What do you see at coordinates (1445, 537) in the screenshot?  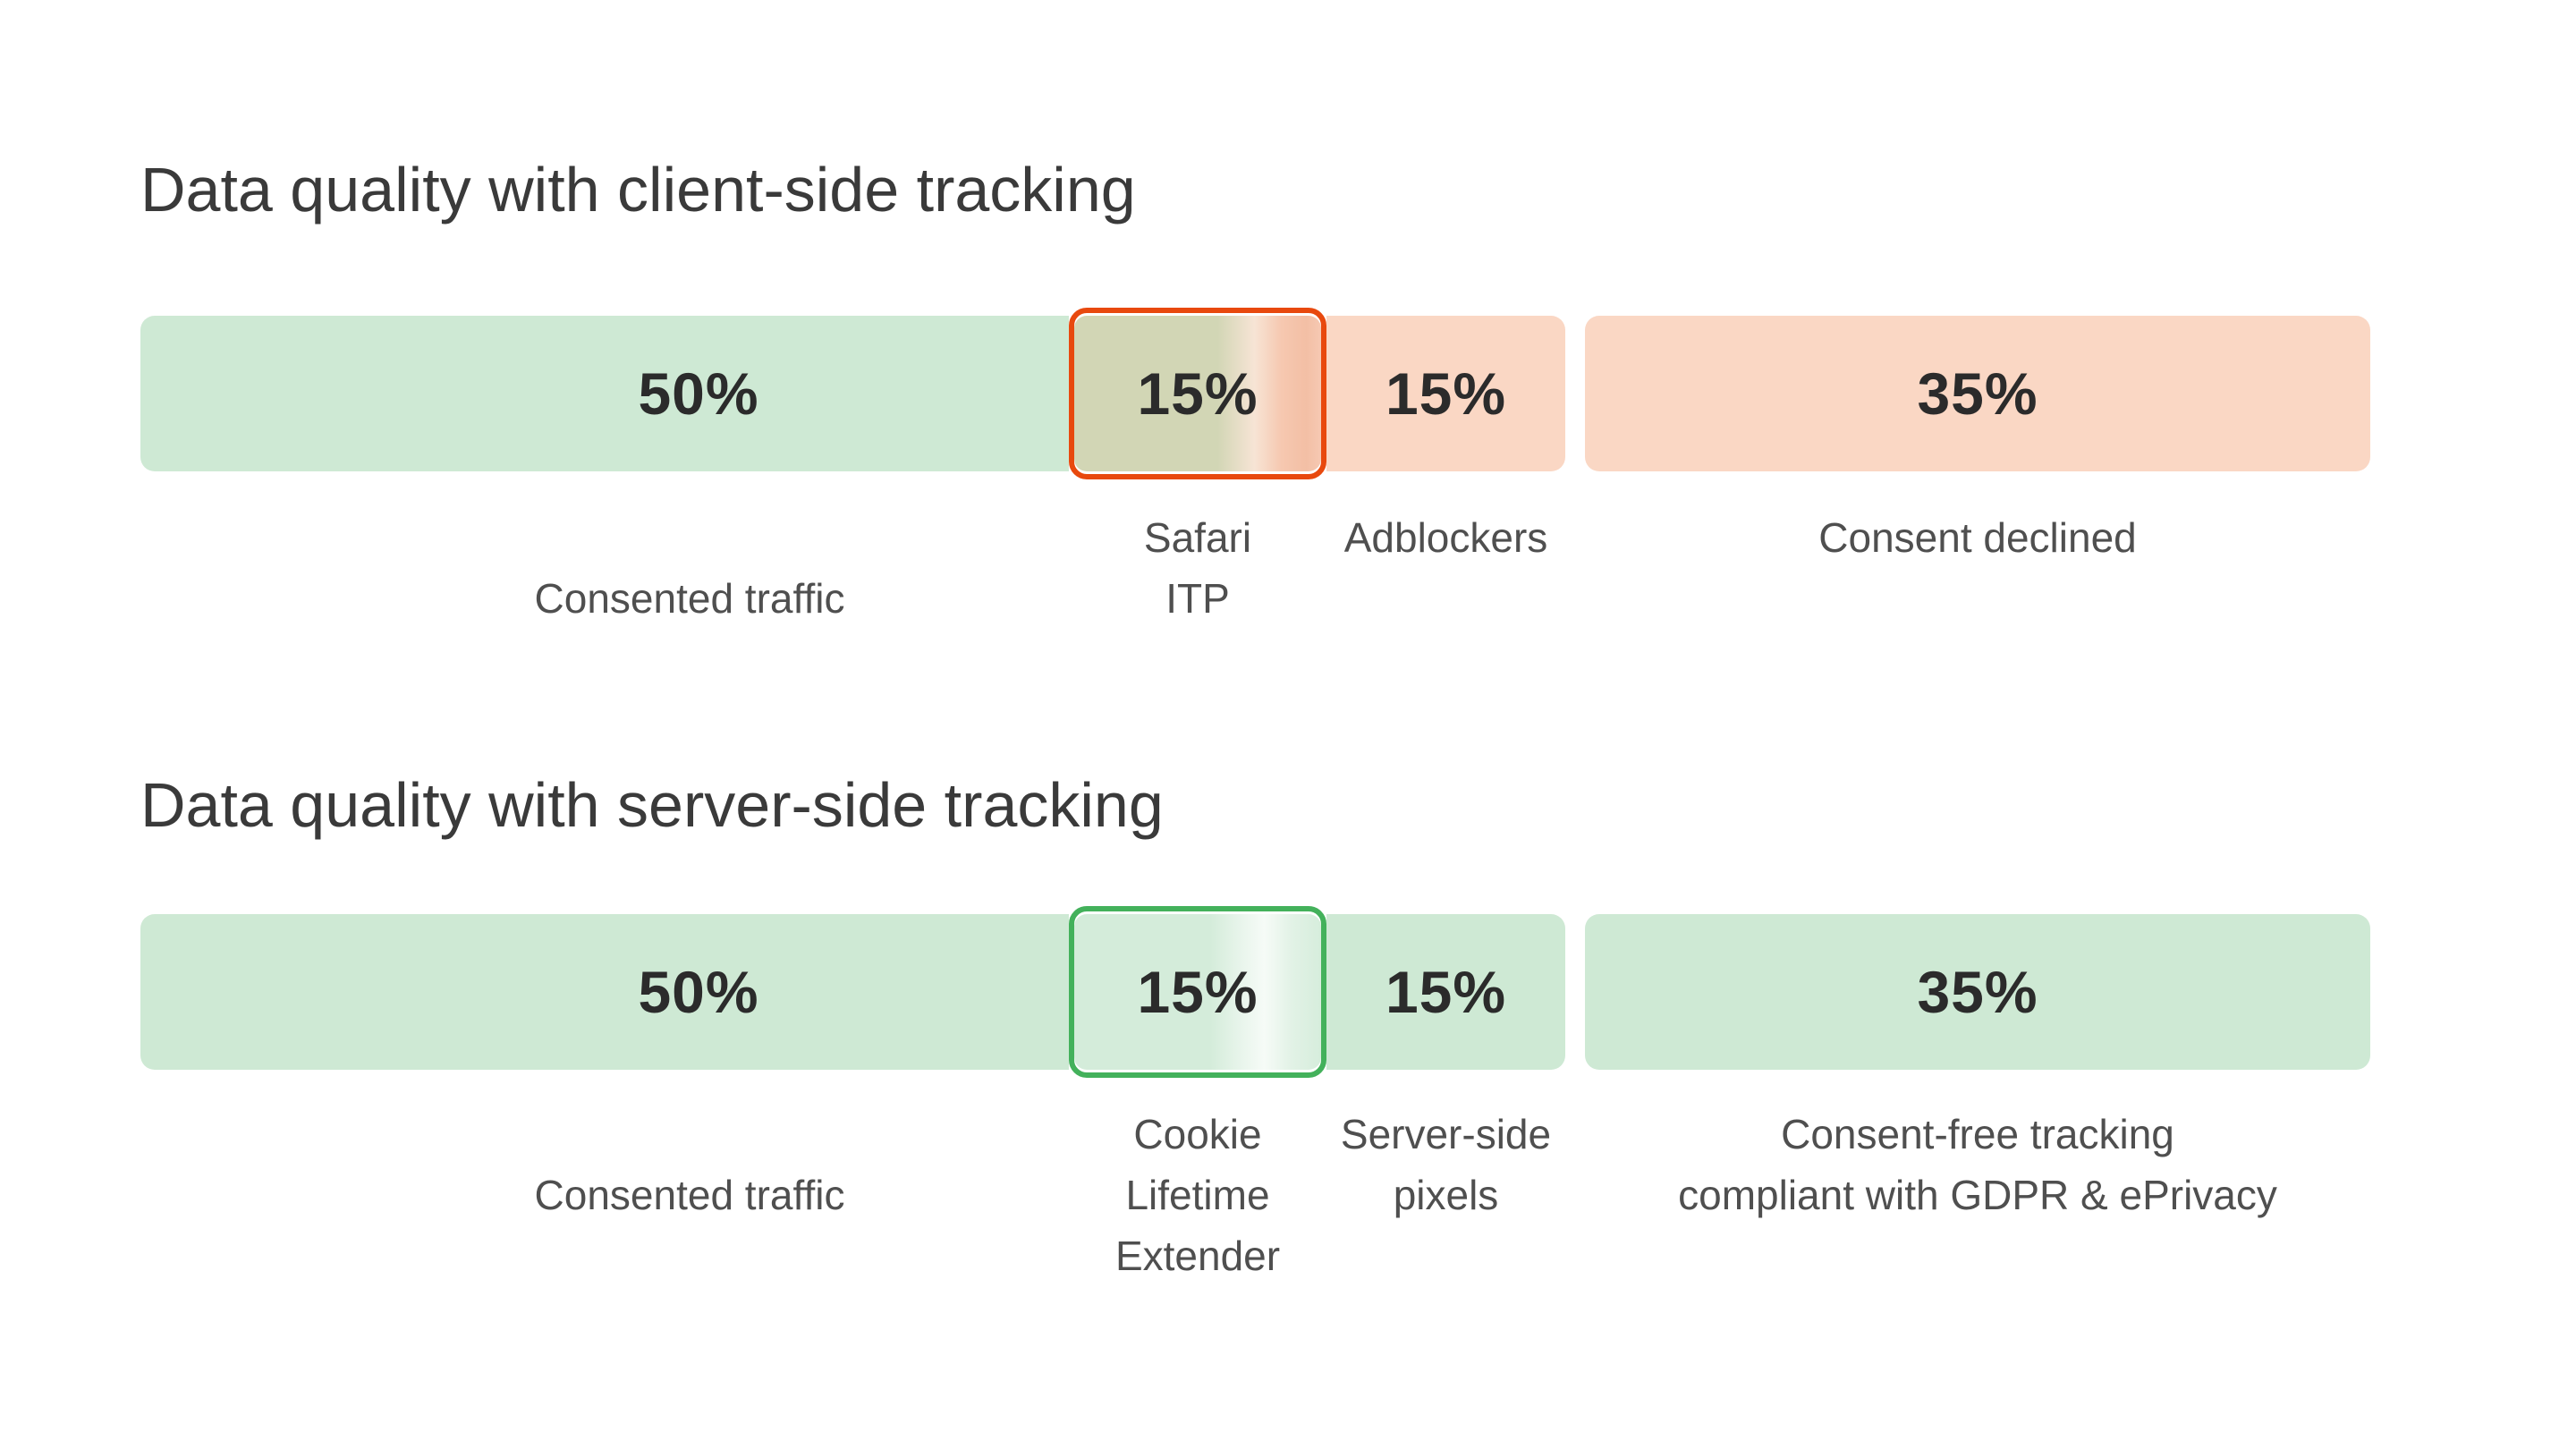 I see `segment-label-adblockers: Adblockers` at bounding box center [1445, 537].